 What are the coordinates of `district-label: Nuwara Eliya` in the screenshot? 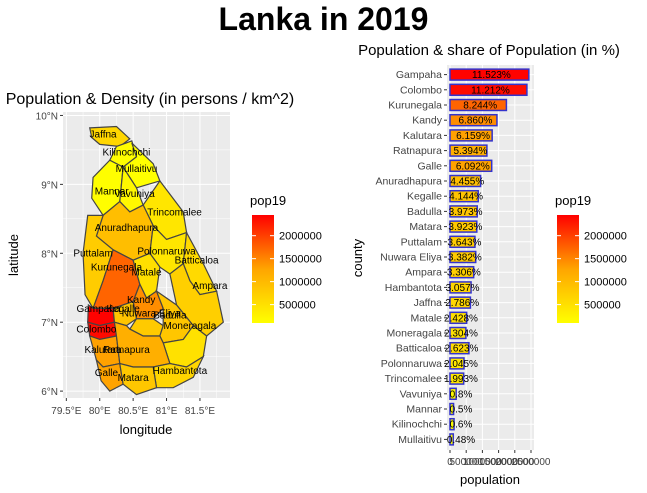 It's located at (151, 314).